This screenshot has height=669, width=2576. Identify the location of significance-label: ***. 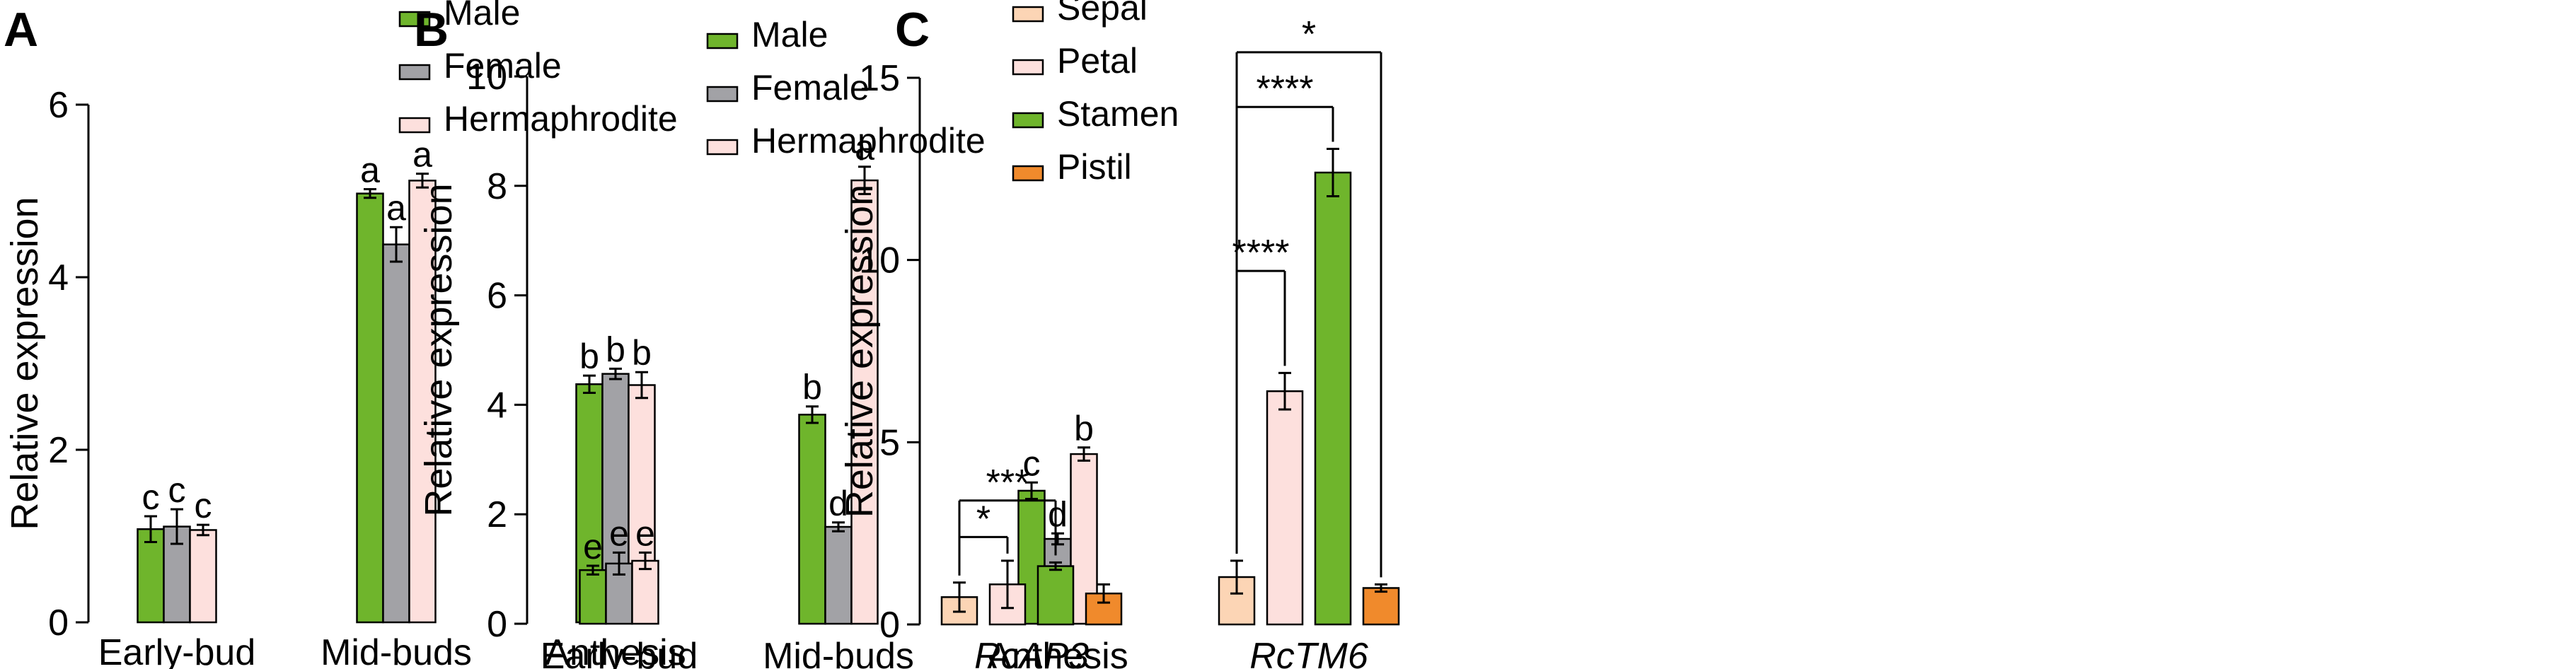
(1007, 483).